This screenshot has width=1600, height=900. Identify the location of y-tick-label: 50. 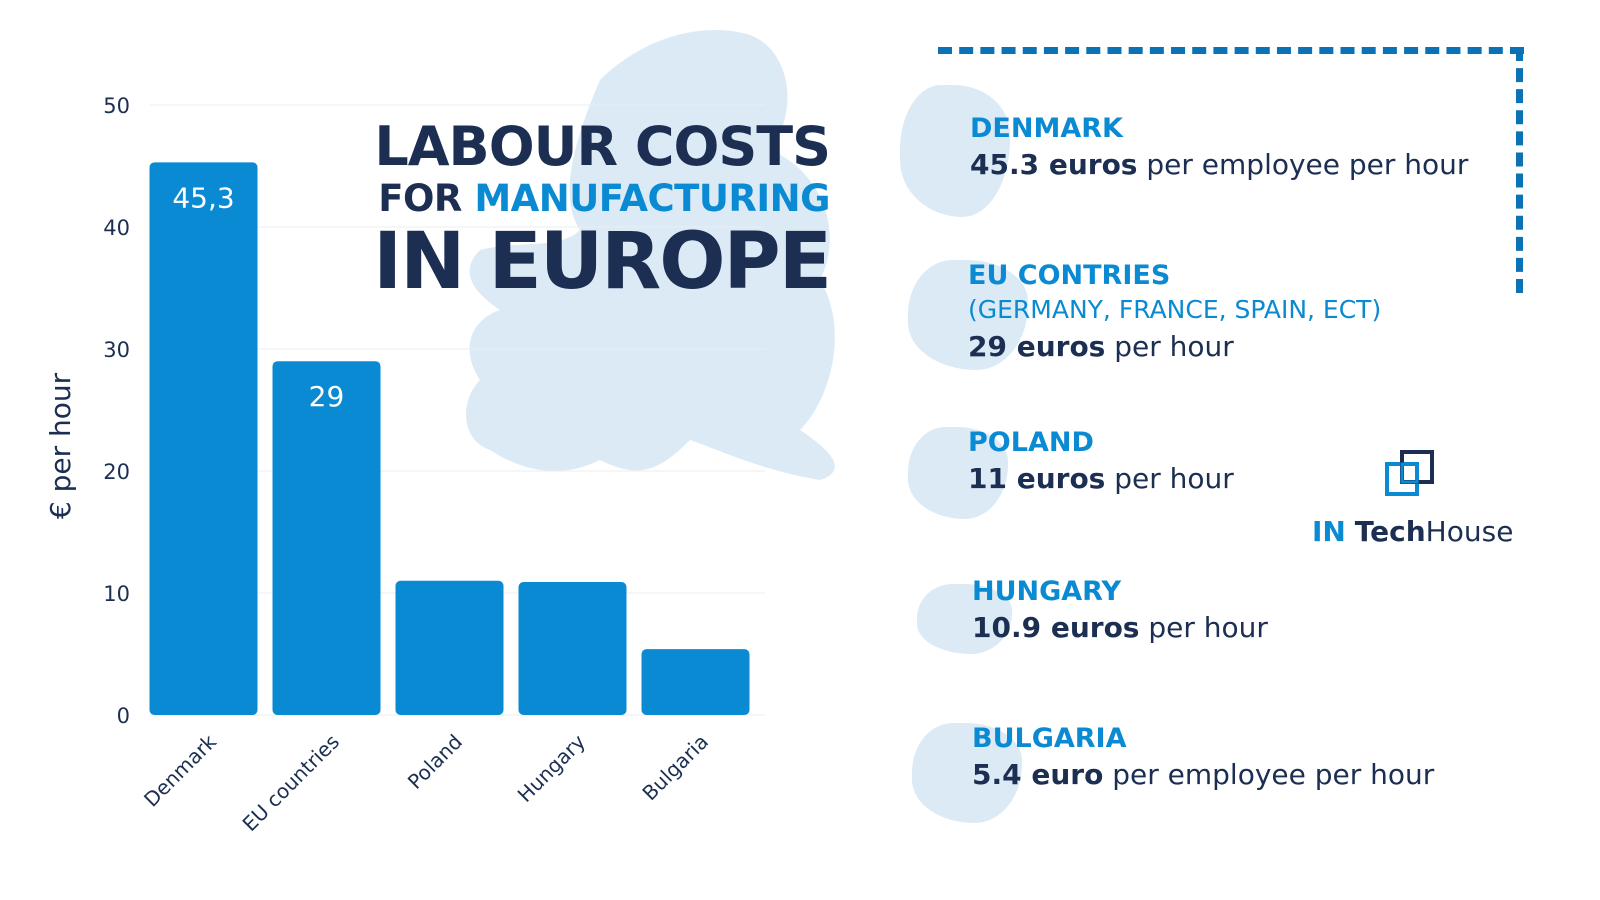
(116, 106).